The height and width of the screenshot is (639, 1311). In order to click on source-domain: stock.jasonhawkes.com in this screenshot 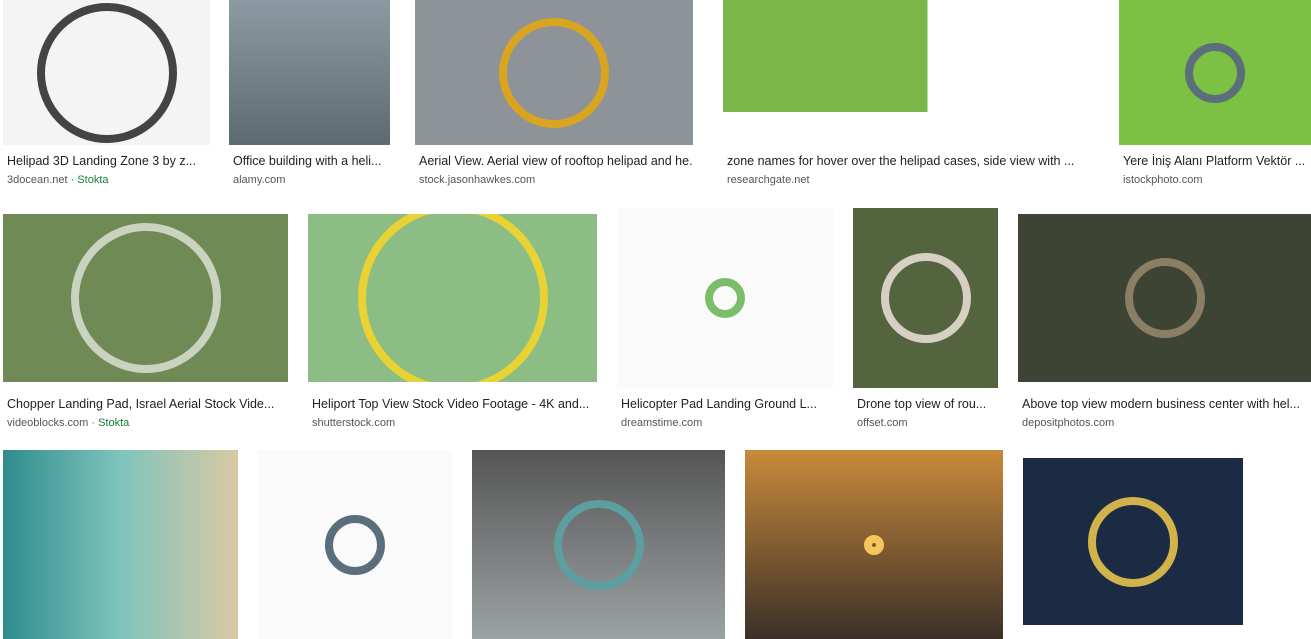, I will do `click(477, 180)`.